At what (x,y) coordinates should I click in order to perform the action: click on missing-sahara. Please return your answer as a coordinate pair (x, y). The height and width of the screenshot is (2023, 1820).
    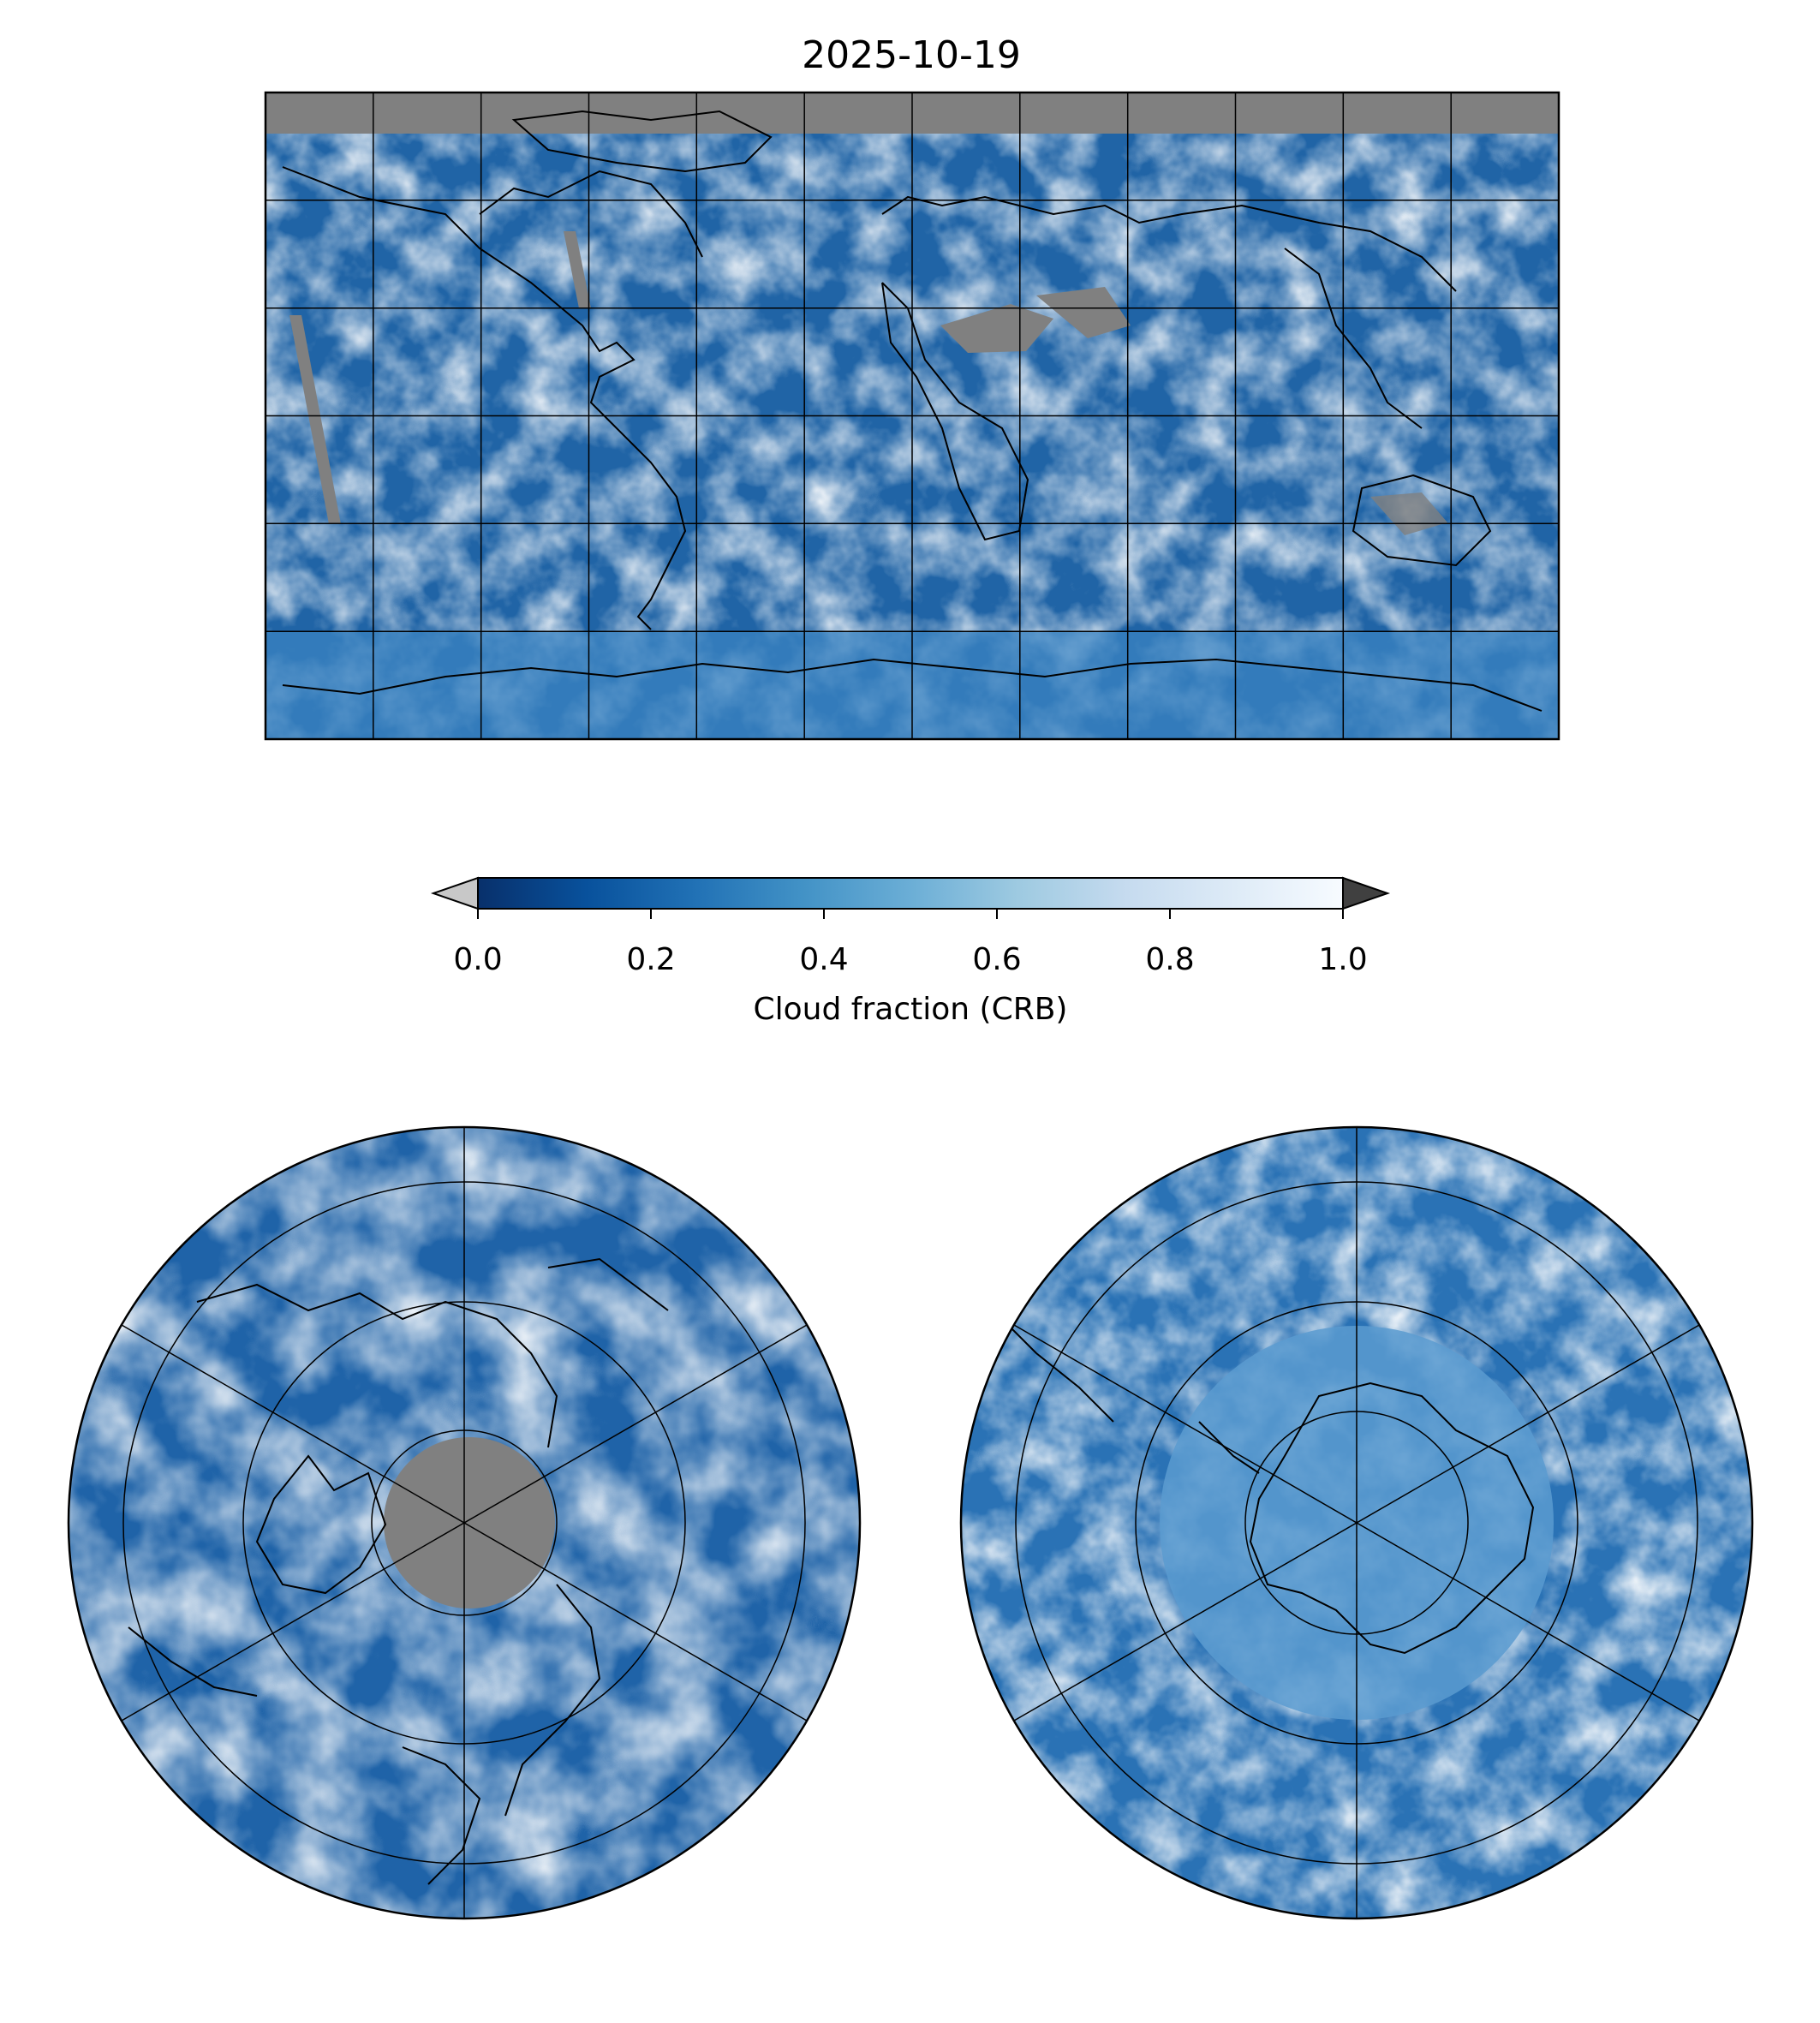
    Looking at the image, I should click on (996, 328).